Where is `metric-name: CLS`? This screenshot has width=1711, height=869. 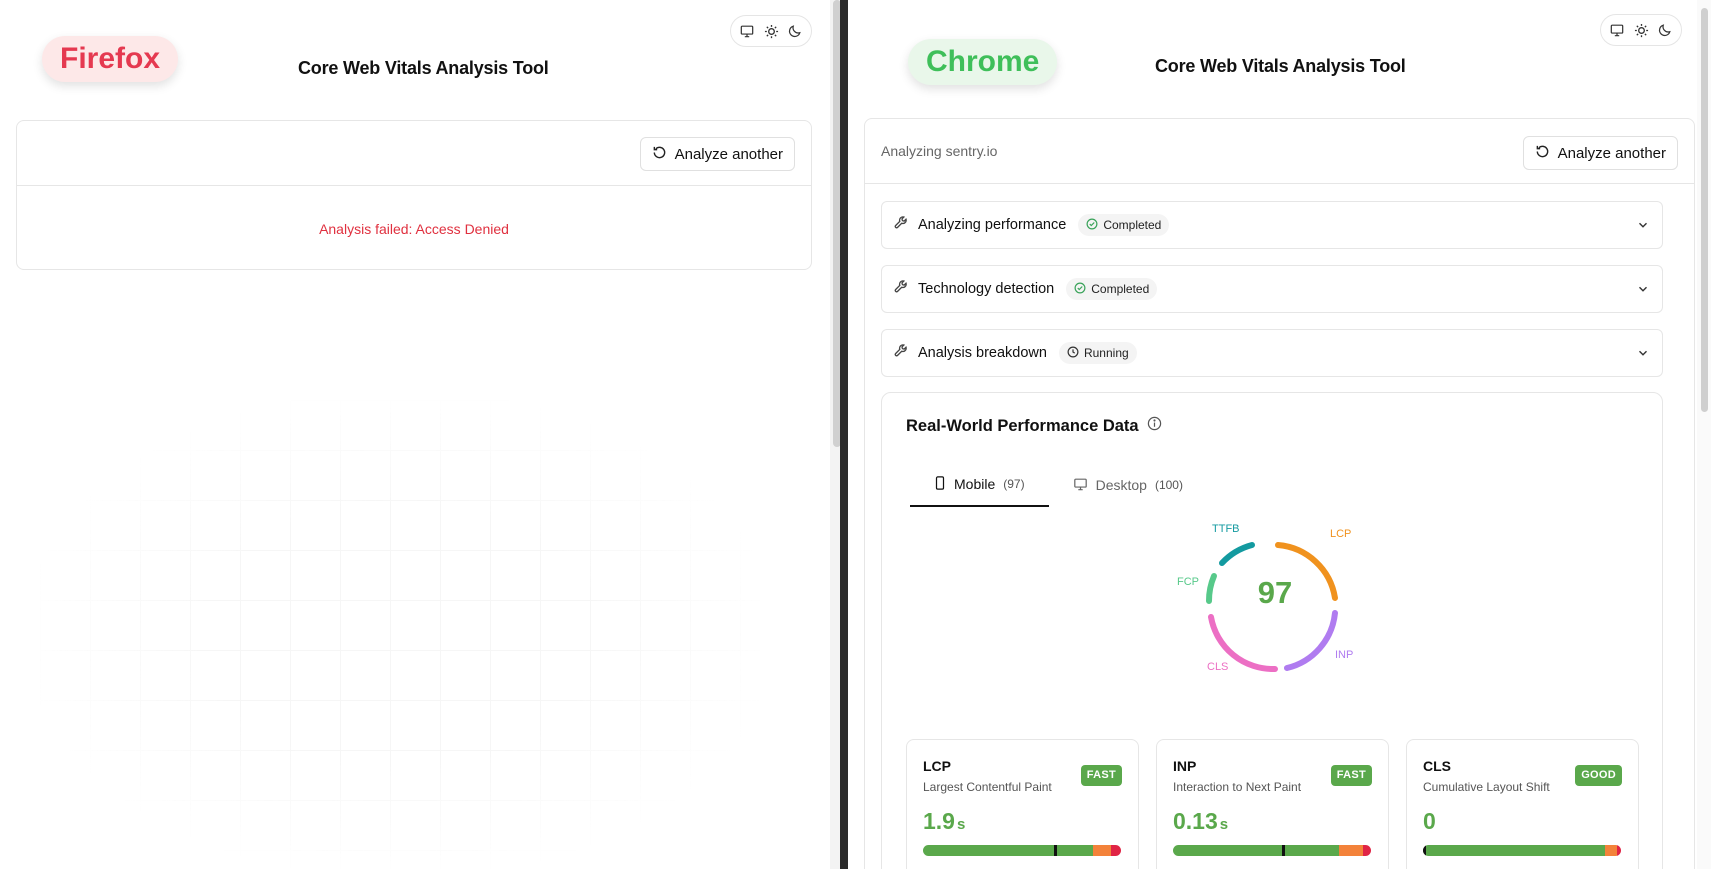
metric-name: CLS is located at coordinates (1437, 766).